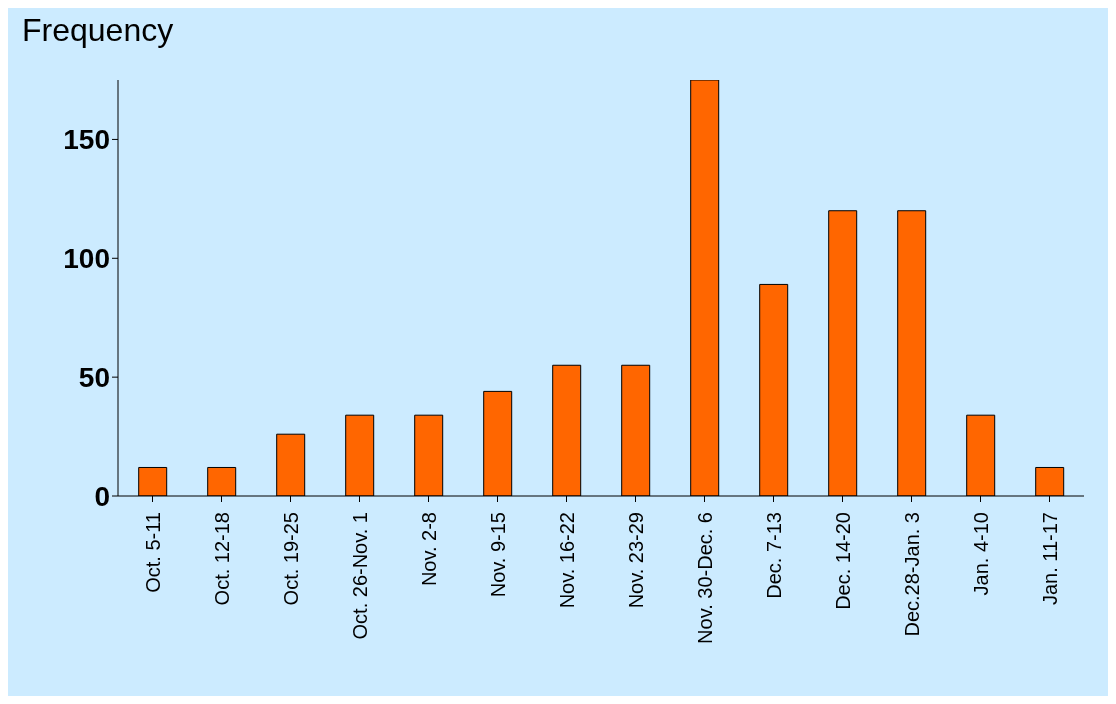  I want to click on x-tick-label: Oct. 19-25, so click(290, 559).